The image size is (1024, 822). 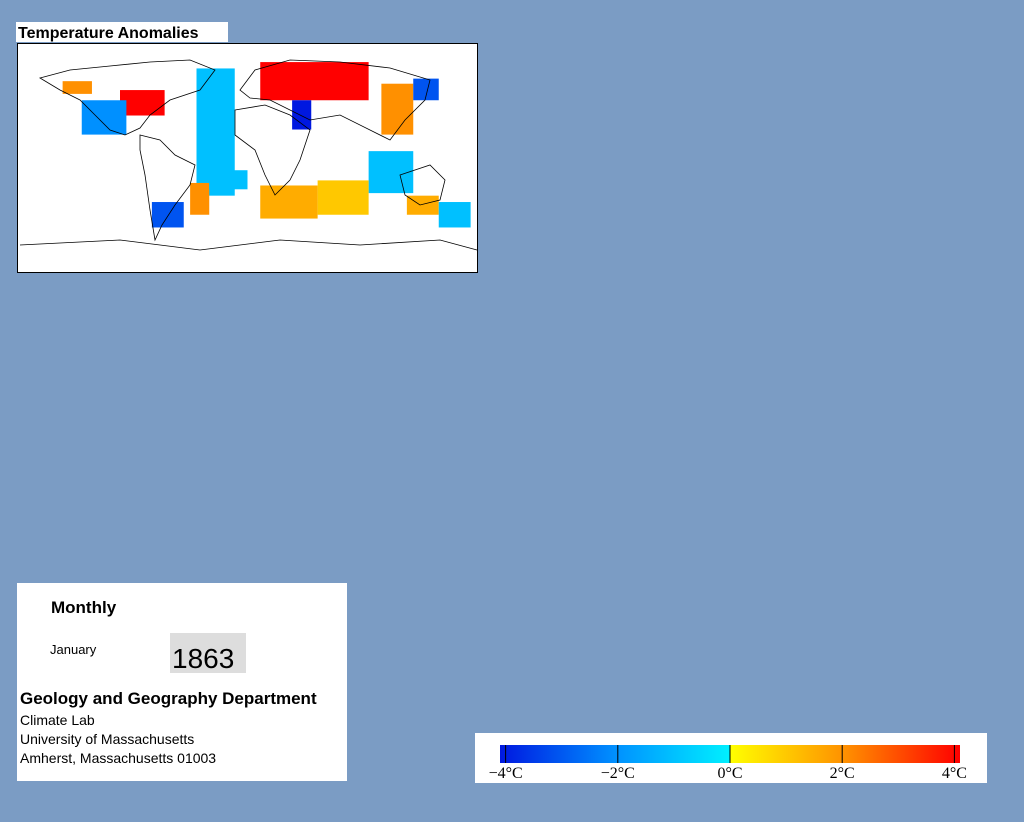 I want to click on colorbar-ticks: −4°C −2°C 0°C 2°C 4°C, so click(x=728, y=763).